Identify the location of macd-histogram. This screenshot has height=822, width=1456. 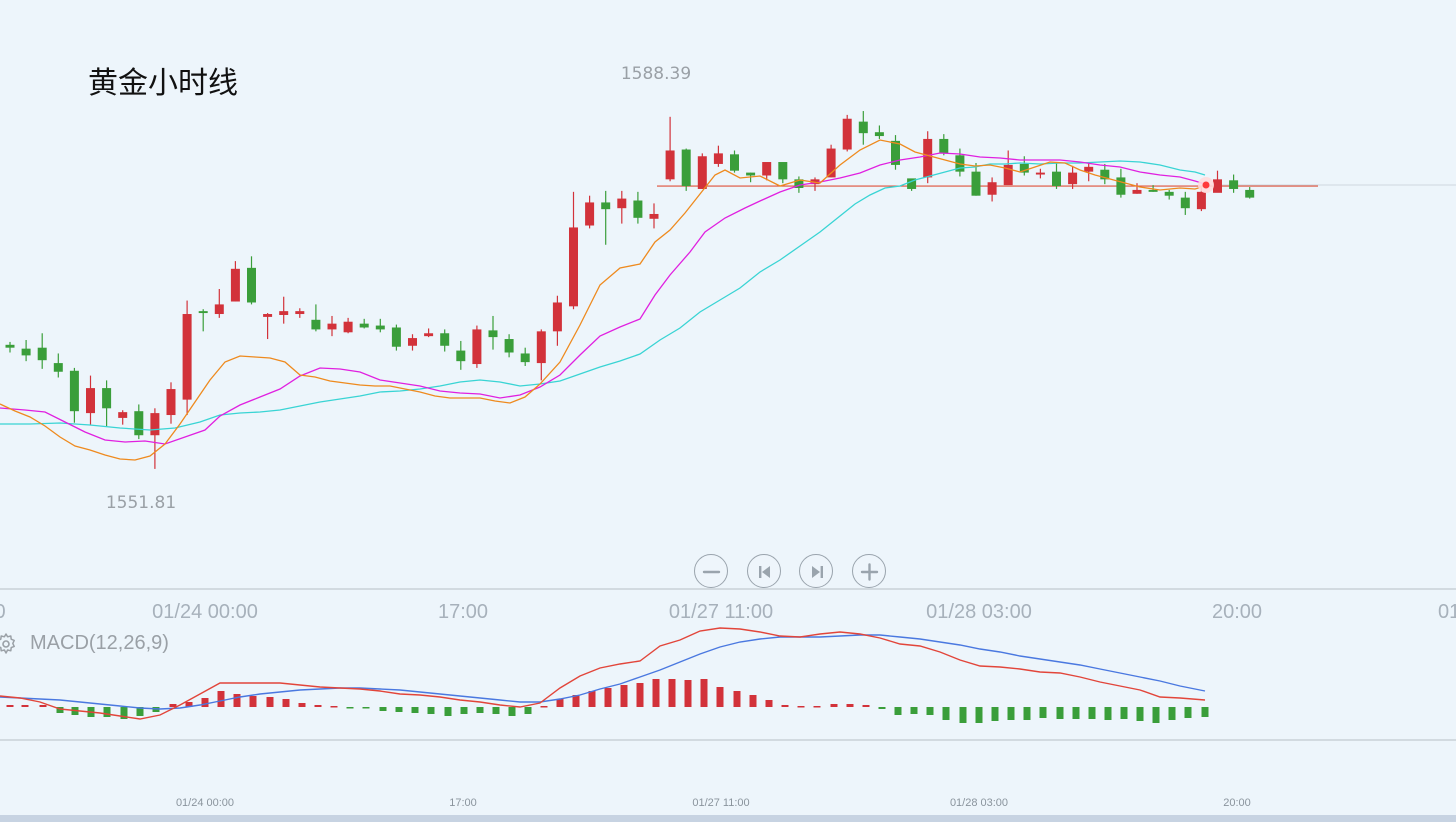
(607, 701).